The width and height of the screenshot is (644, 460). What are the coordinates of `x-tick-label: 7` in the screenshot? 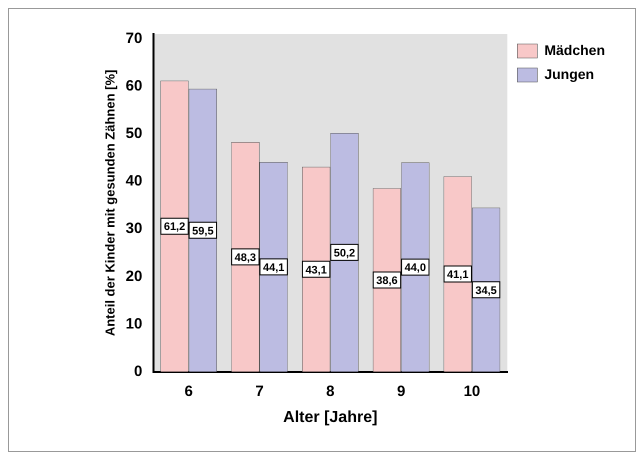 It's located at (259, 391).